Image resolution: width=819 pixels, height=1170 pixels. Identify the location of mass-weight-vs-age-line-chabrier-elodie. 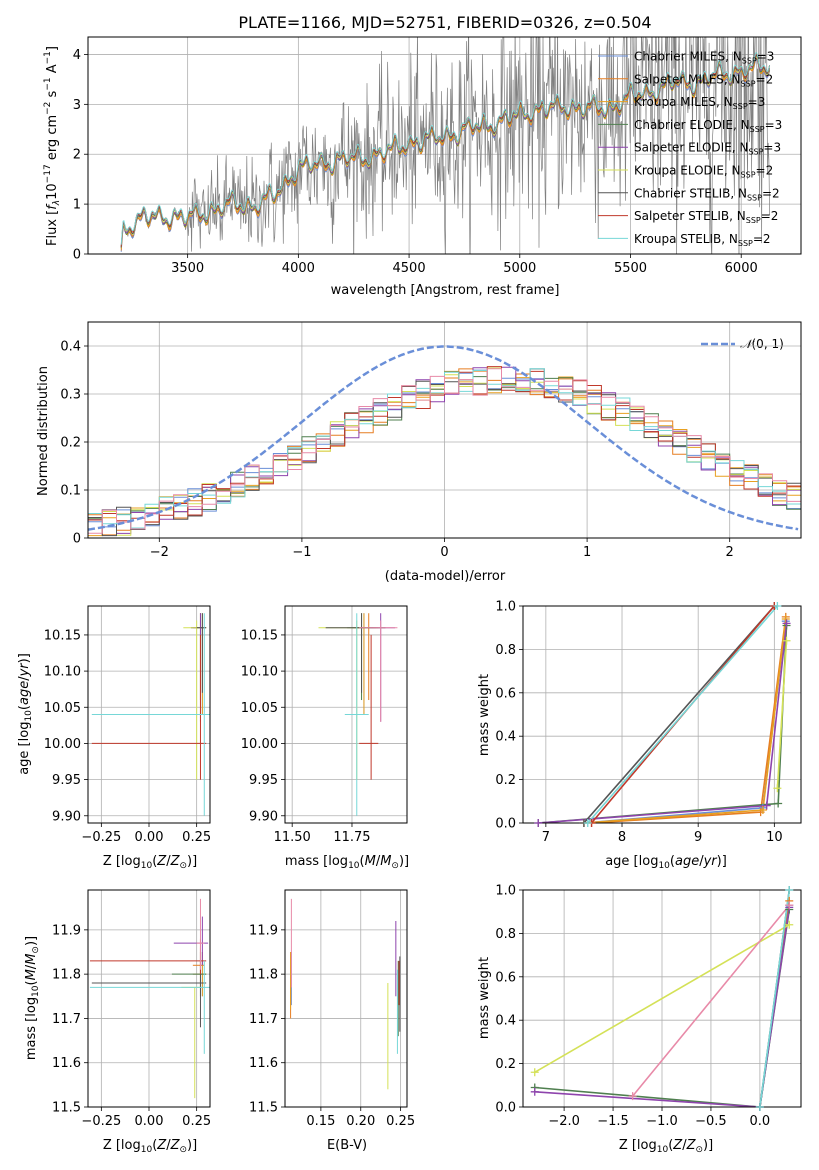
(663, 724).